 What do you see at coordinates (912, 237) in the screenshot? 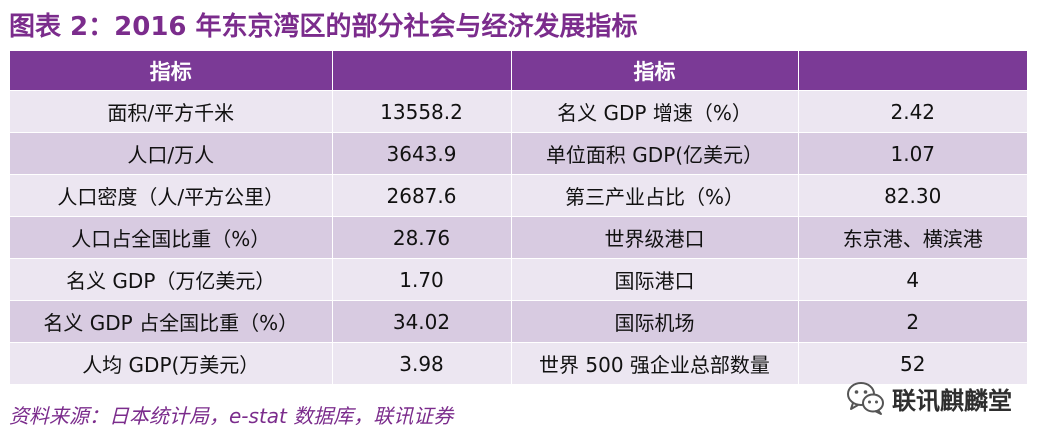
I see `value-cell: 东京港、横滨港` at bounding box center [912, 237].